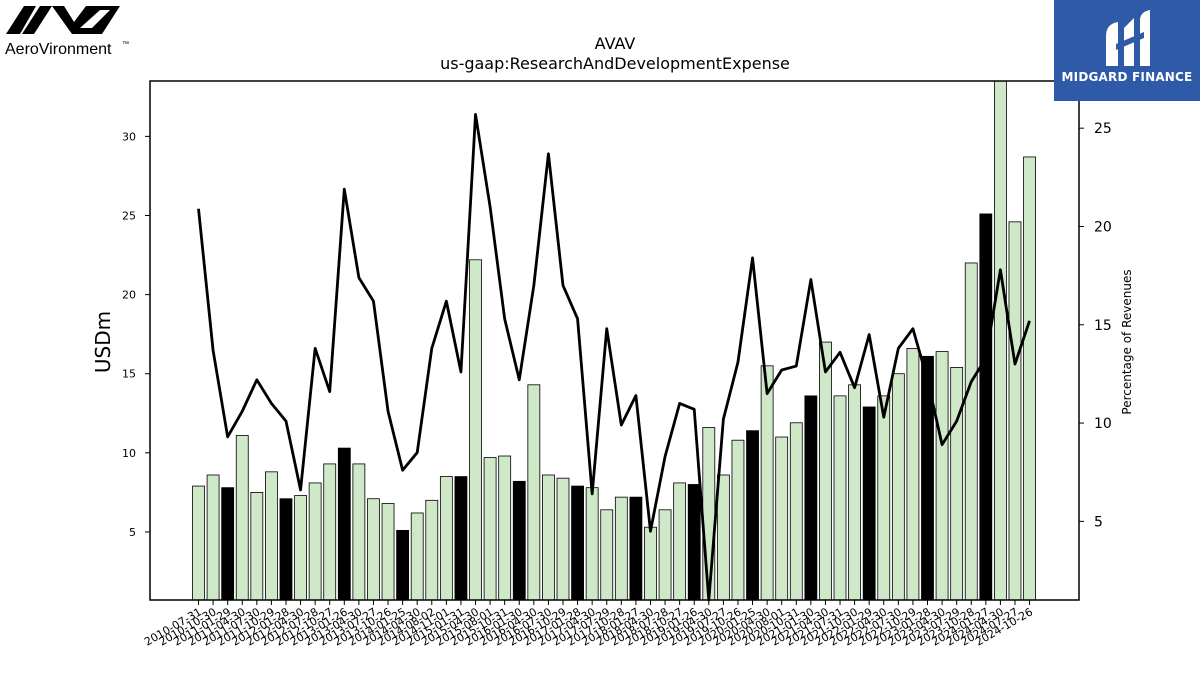  What do you see at coordinates (103, 342) in the screenshot?
I see `y-axis-label: USDm` at bounding box center [103, 342].